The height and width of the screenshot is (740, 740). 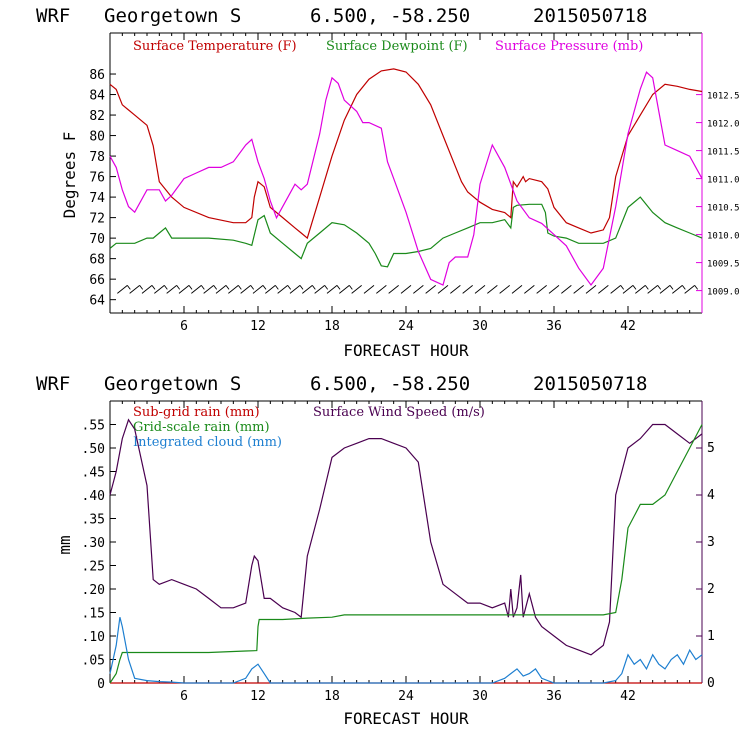 I want to click on top-ylabel: Degrees F, so click(x=69, y=175).